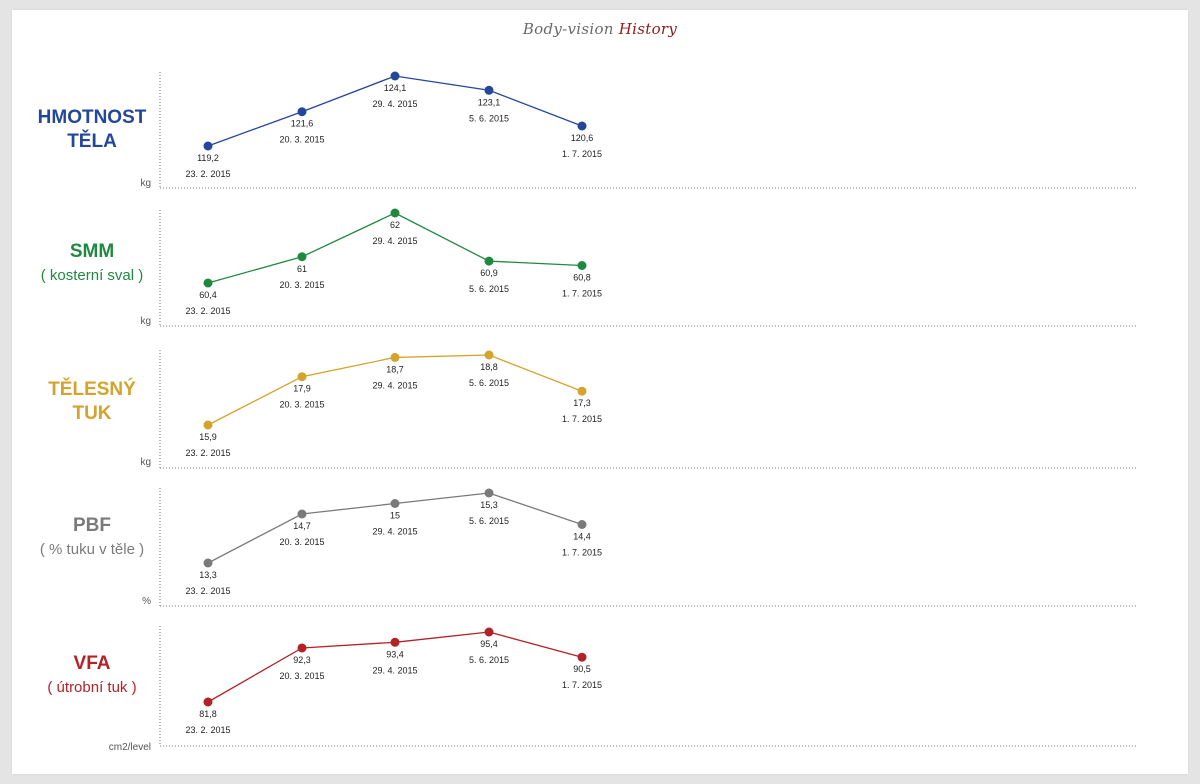 This screenshot has width=1200, height=784. Describe the element at coordinates (208, 575) in the screenshot. I see `value-label: 13,3` at that location.